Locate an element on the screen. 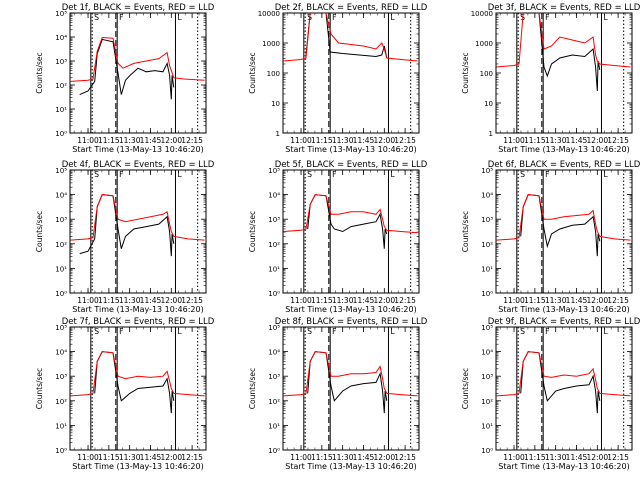 The image size is (640, 480). panel-title: Det 2f, BLACK = Events, RED = LLD is located at coordinates (351, 8).